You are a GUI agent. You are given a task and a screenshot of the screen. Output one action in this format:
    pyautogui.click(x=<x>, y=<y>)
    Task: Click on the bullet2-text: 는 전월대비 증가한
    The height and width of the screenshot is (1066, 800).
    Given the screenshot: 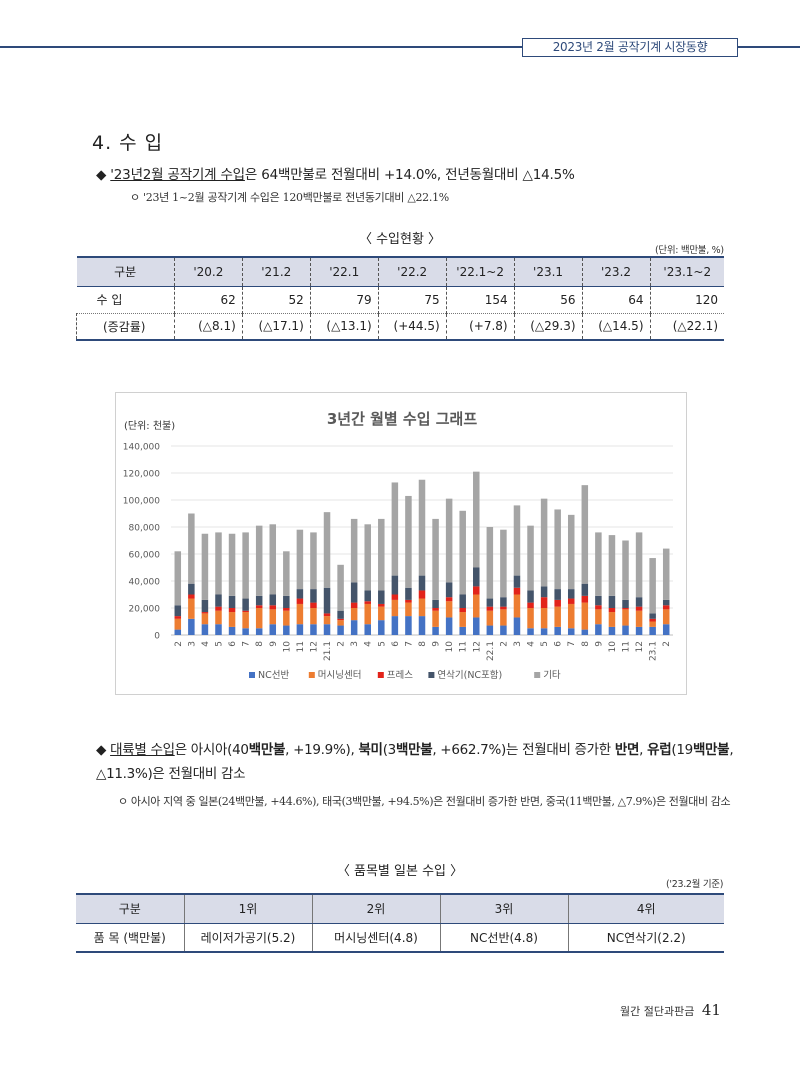 What is the action you would take?
    pyautogui.click(x=560, y=750)
    